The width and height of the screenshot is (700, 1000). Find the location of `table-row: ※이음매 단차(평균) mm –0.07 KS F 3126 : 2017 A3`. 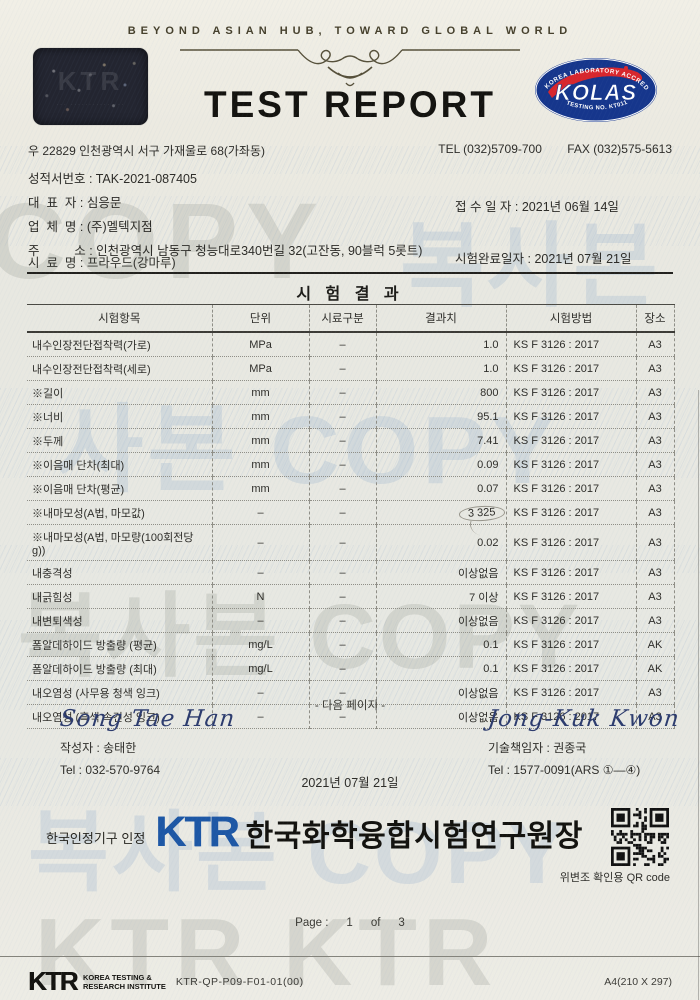

table-row: ※이음매 단차(평균) mm –0.07 KS F 3126 : 2017 A3 is located at coordinates (351, 488).